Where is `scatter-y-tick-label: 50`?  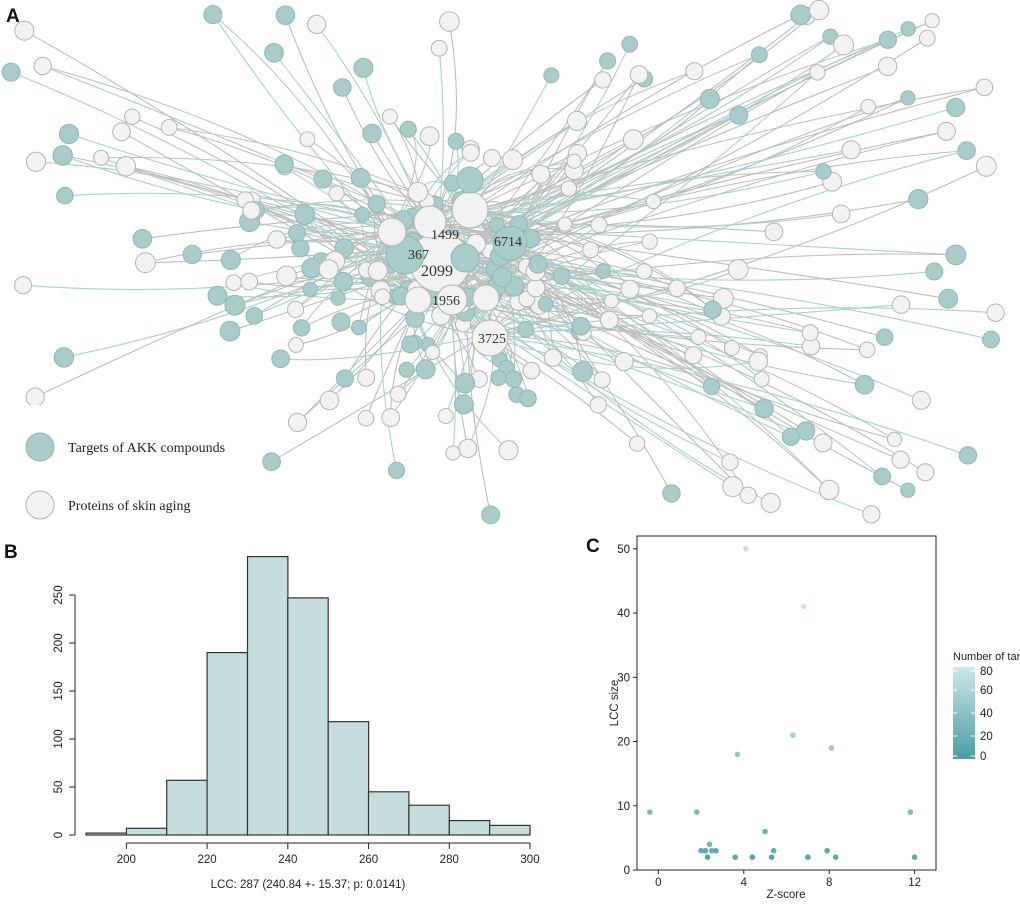 scatter-y-tick-label: 50 is located at coordinates (623, 550).